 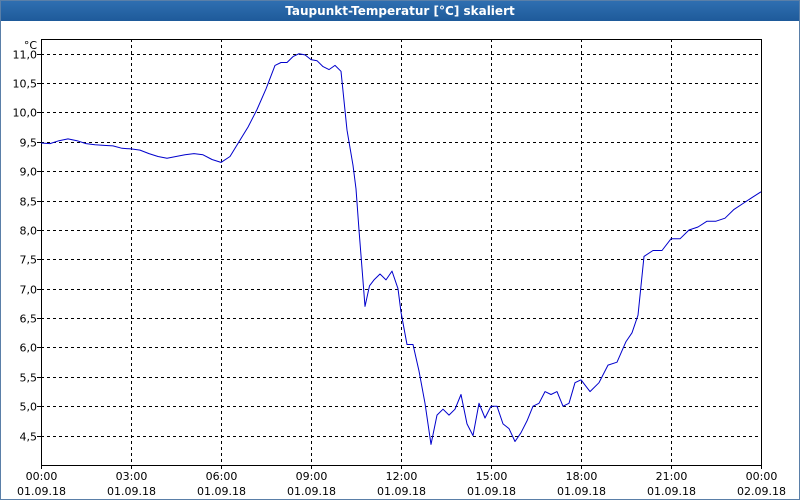 I want to click on x-tick-time-label: 03:00, so click(x=132, y=476).